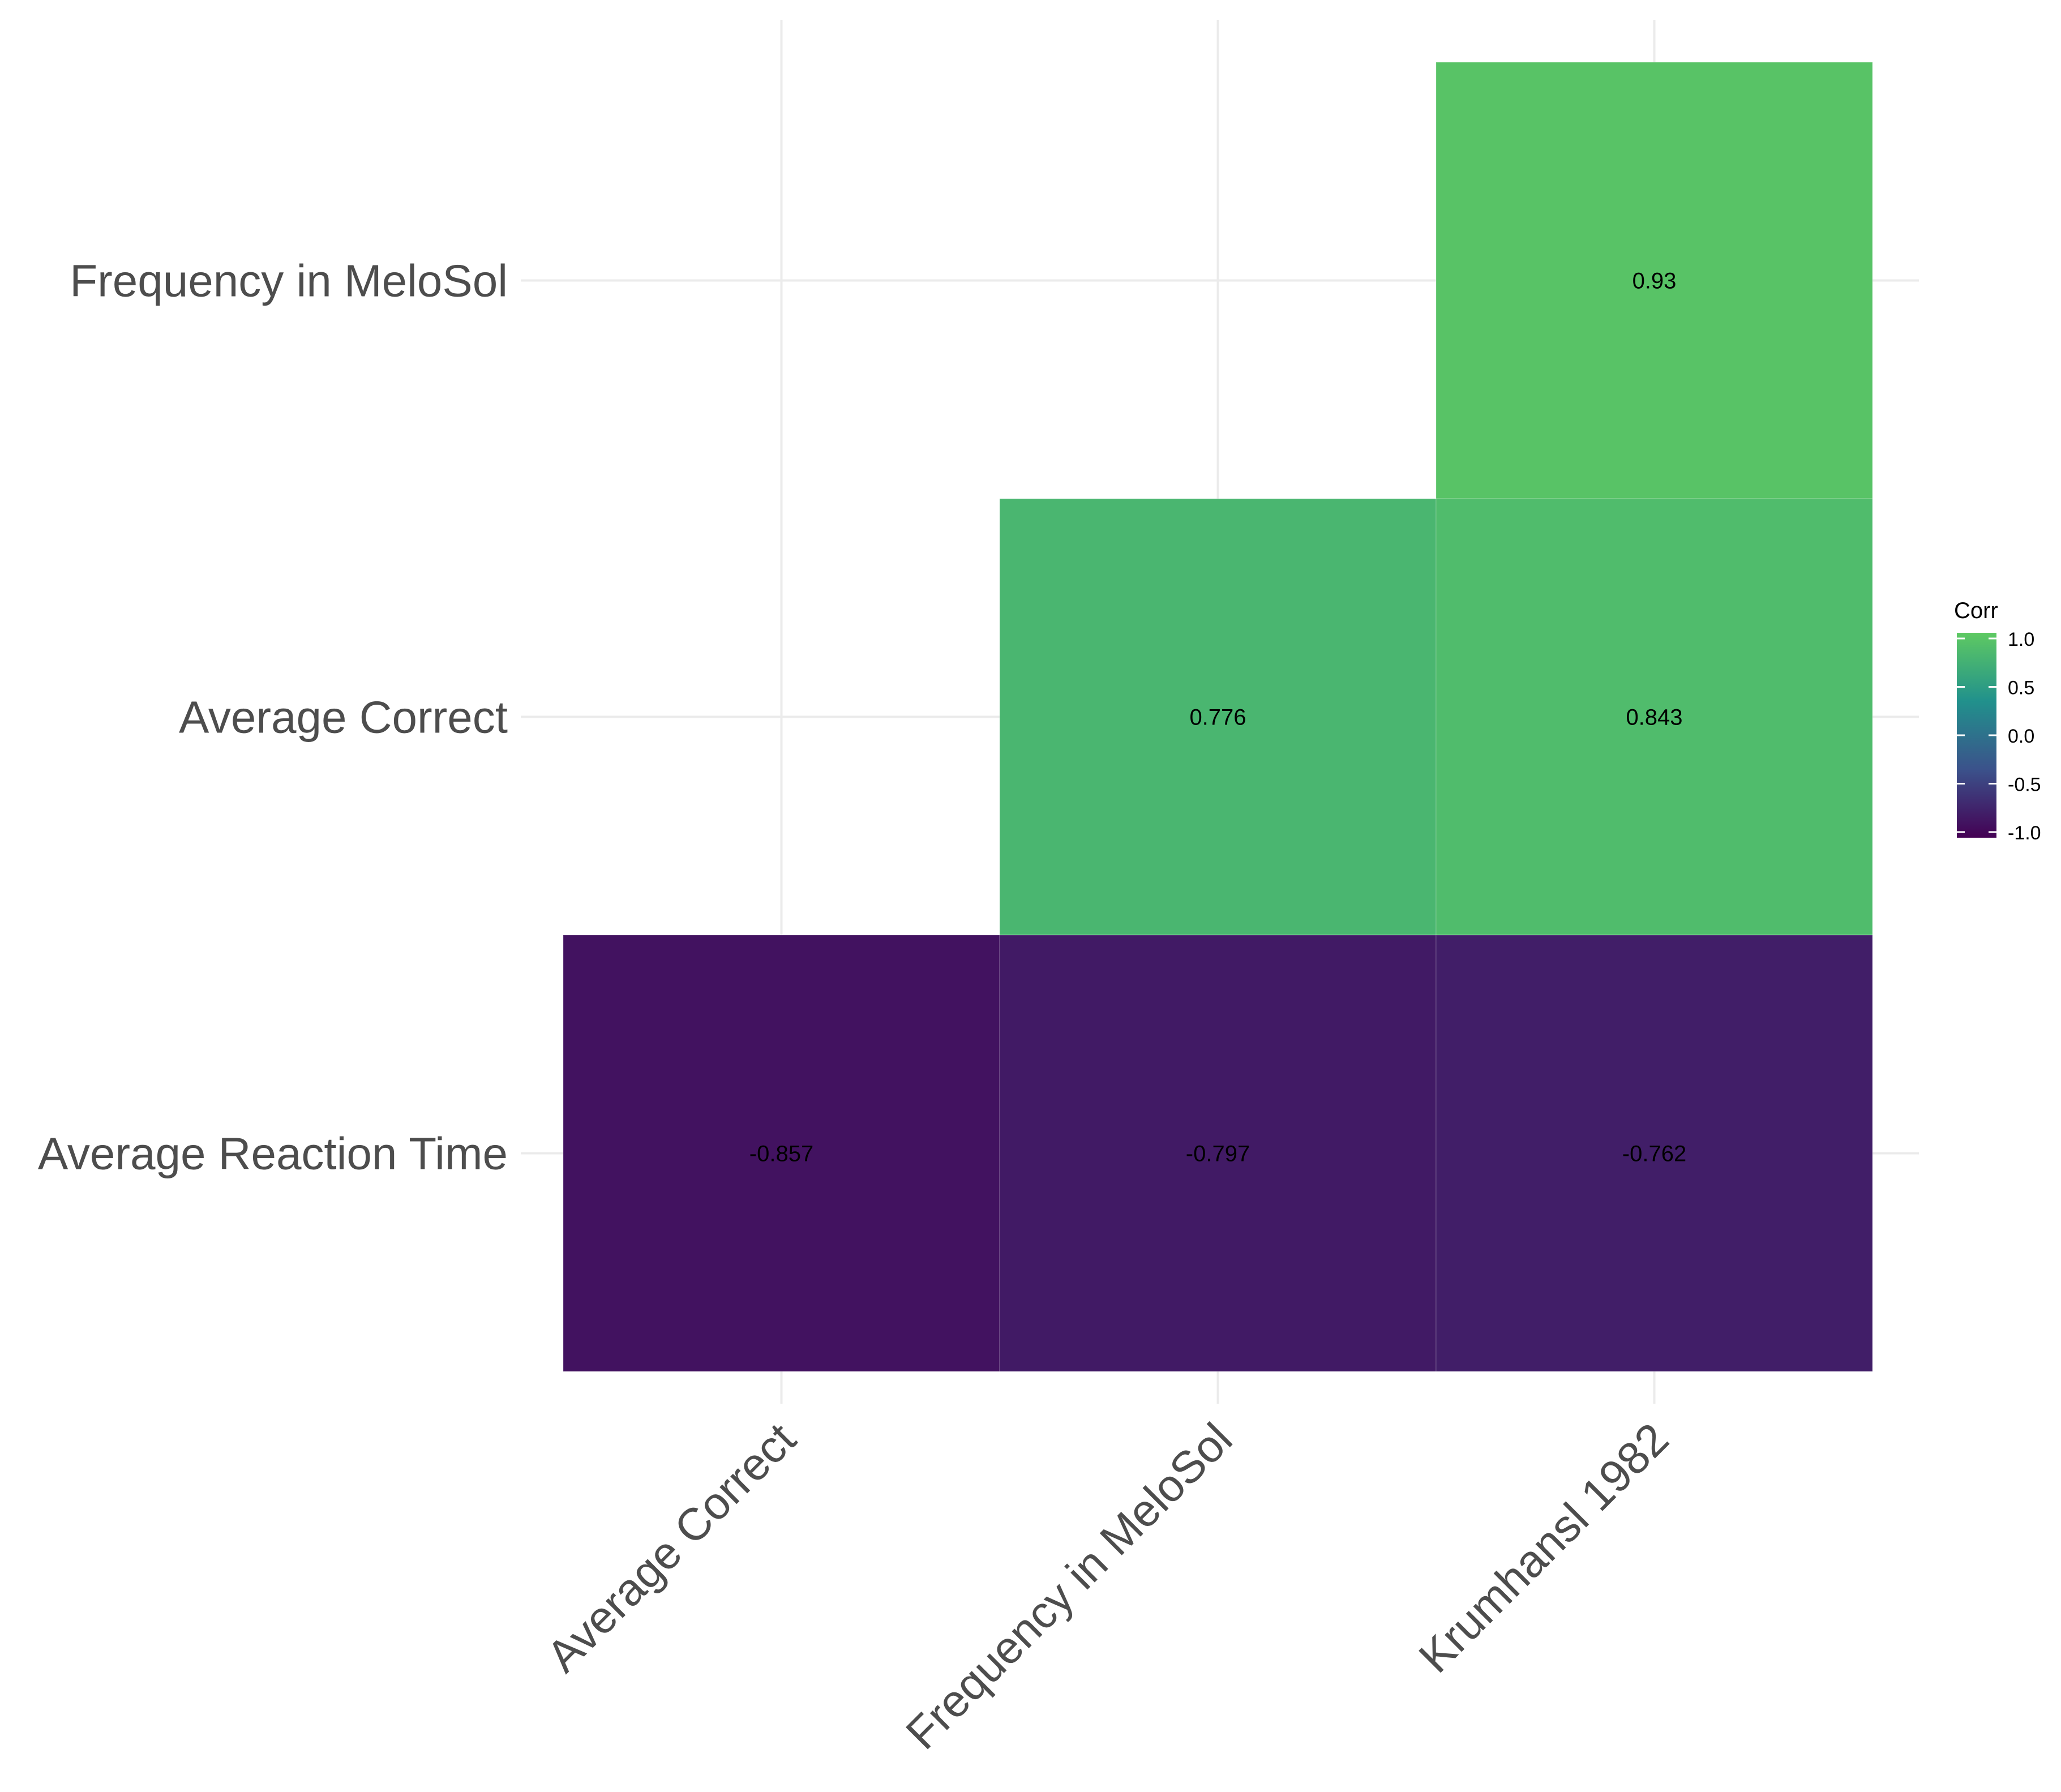 This screenshot has width=2061, height=1792. I want to click on cell-value-label: 0.843, so click(1654, 717).